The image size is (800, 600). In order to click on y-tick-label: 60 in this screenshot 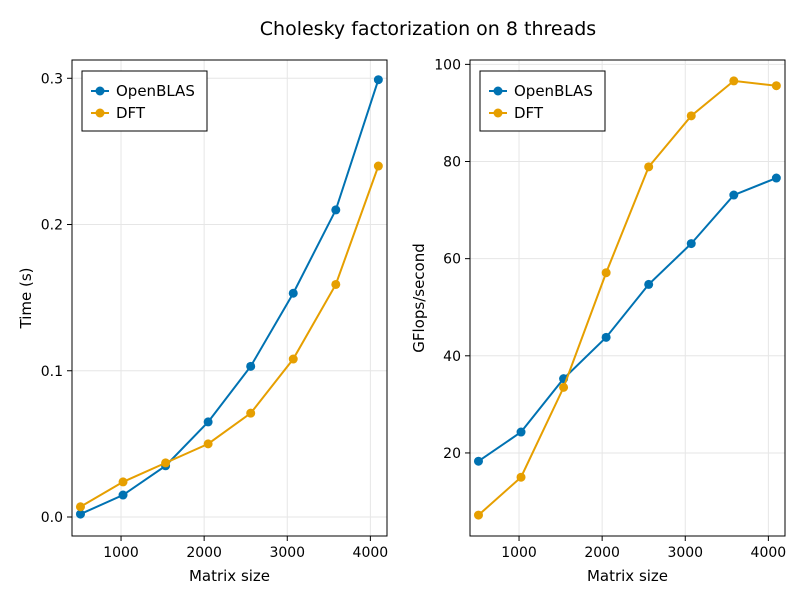, I will do `click(452, 260)`.